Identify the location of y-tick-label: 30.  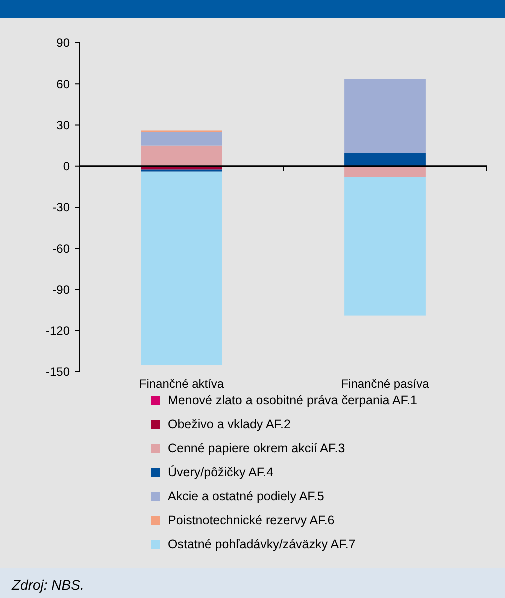
(63, 125).